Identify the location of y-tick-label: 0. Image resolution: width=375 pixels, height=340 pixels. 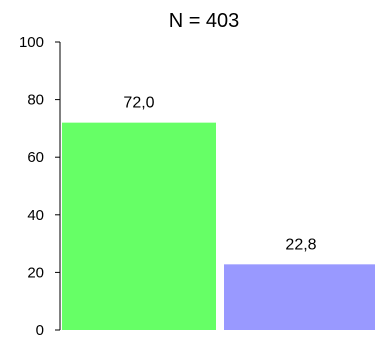
(40, 330).